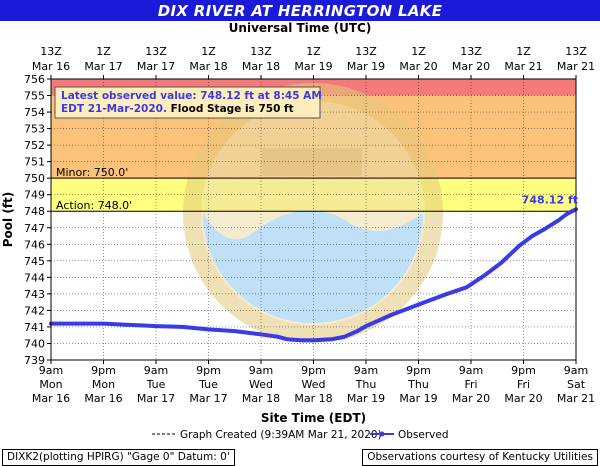 The width and height of the screenshot is (600, 466). Describe the element at coordinates (34, 310) in the screenshot. I see `y-tick-label: 742` at that location.